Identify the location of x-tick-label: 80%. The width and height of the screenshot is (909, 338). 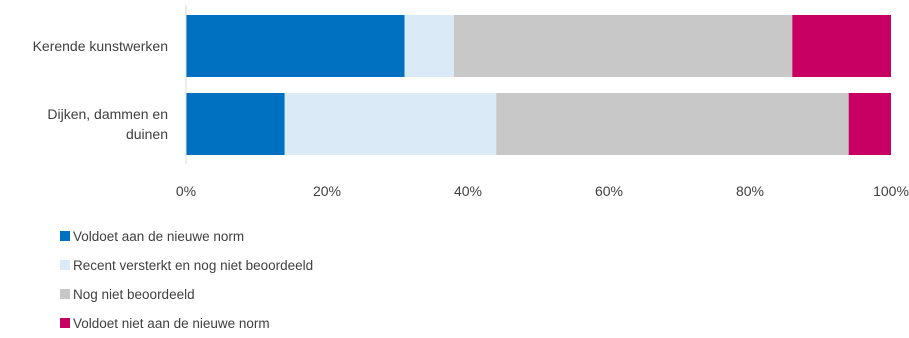
(750, 191).